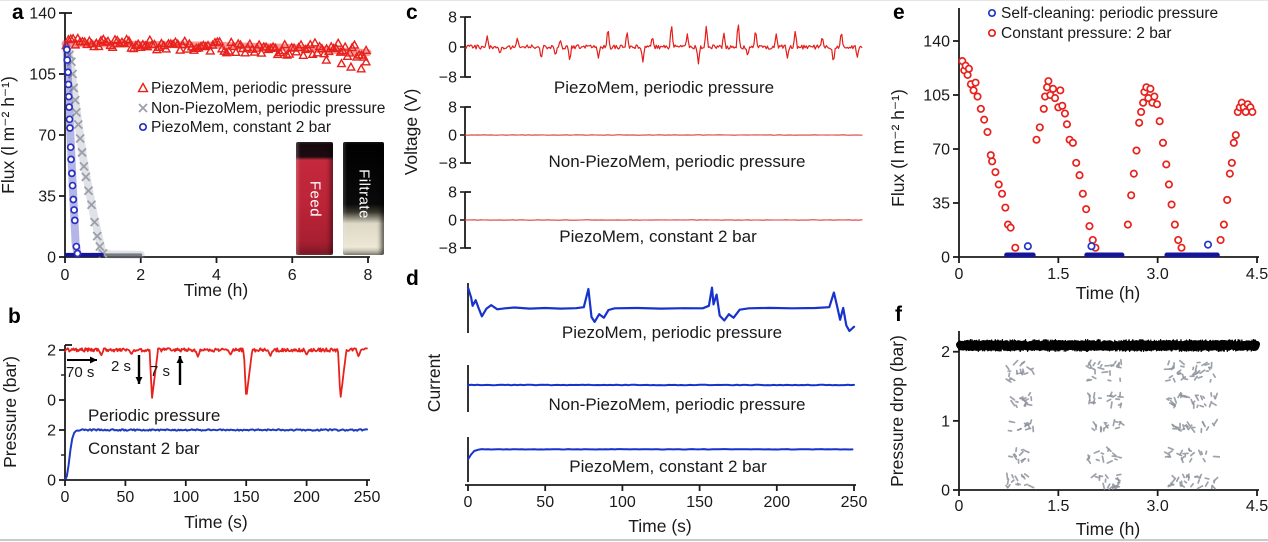 The height and width of the screenshot is (542, 1268). Describe the element at coordinates (897, 411) in the screenshot. I see `svg-text: Pressure drop (bar)` at that location.